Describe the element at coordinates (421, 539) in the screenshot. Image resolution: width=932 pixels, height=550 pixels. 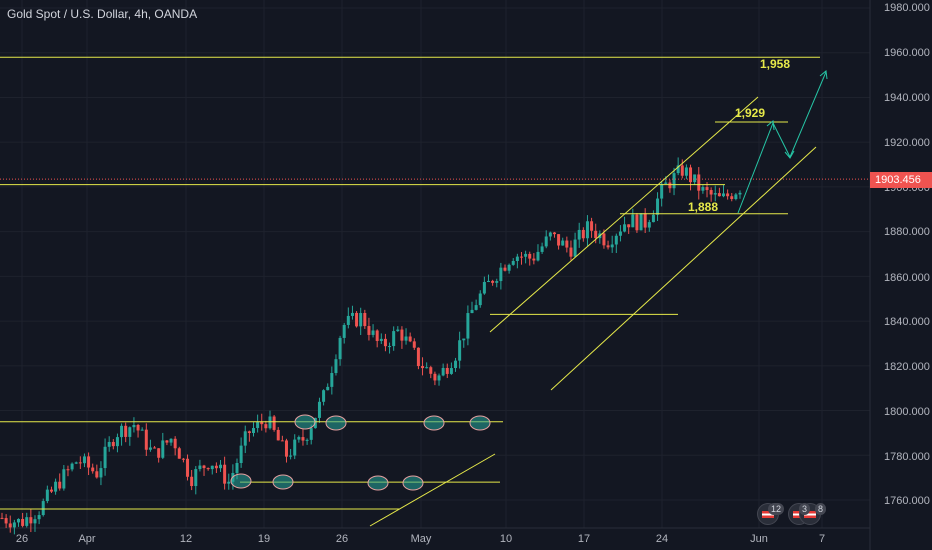
I see `x-tick-may: May` at that location.